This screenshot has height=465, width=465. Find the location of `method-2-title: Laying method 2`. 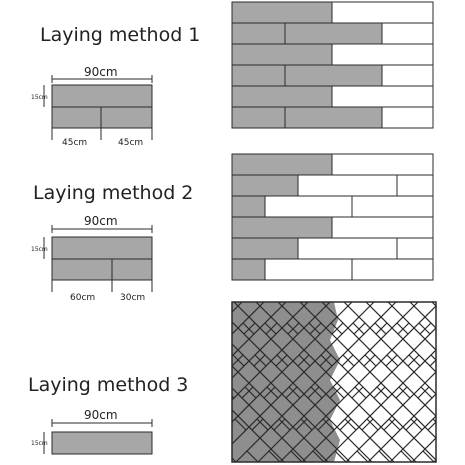

method-2-title: Laying method 2 is located at coordinates (113, 193).